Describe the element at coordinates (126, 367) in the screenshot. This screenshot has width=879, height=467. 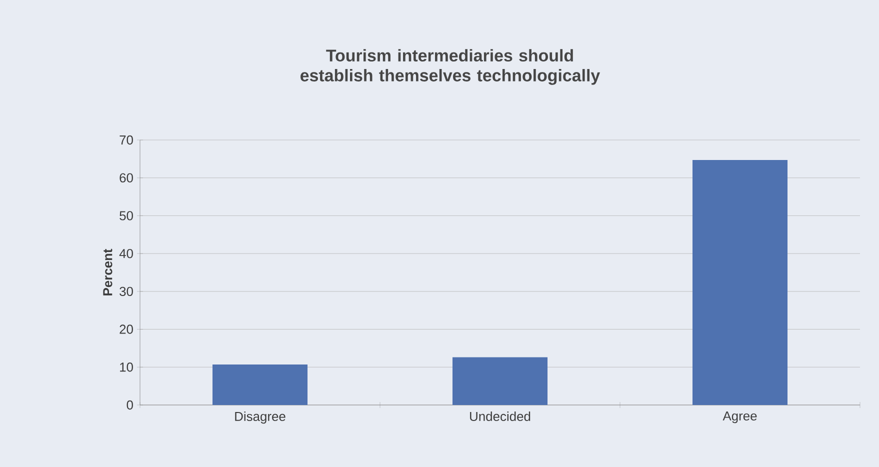
I see `y-tick-label: 10` at that location.